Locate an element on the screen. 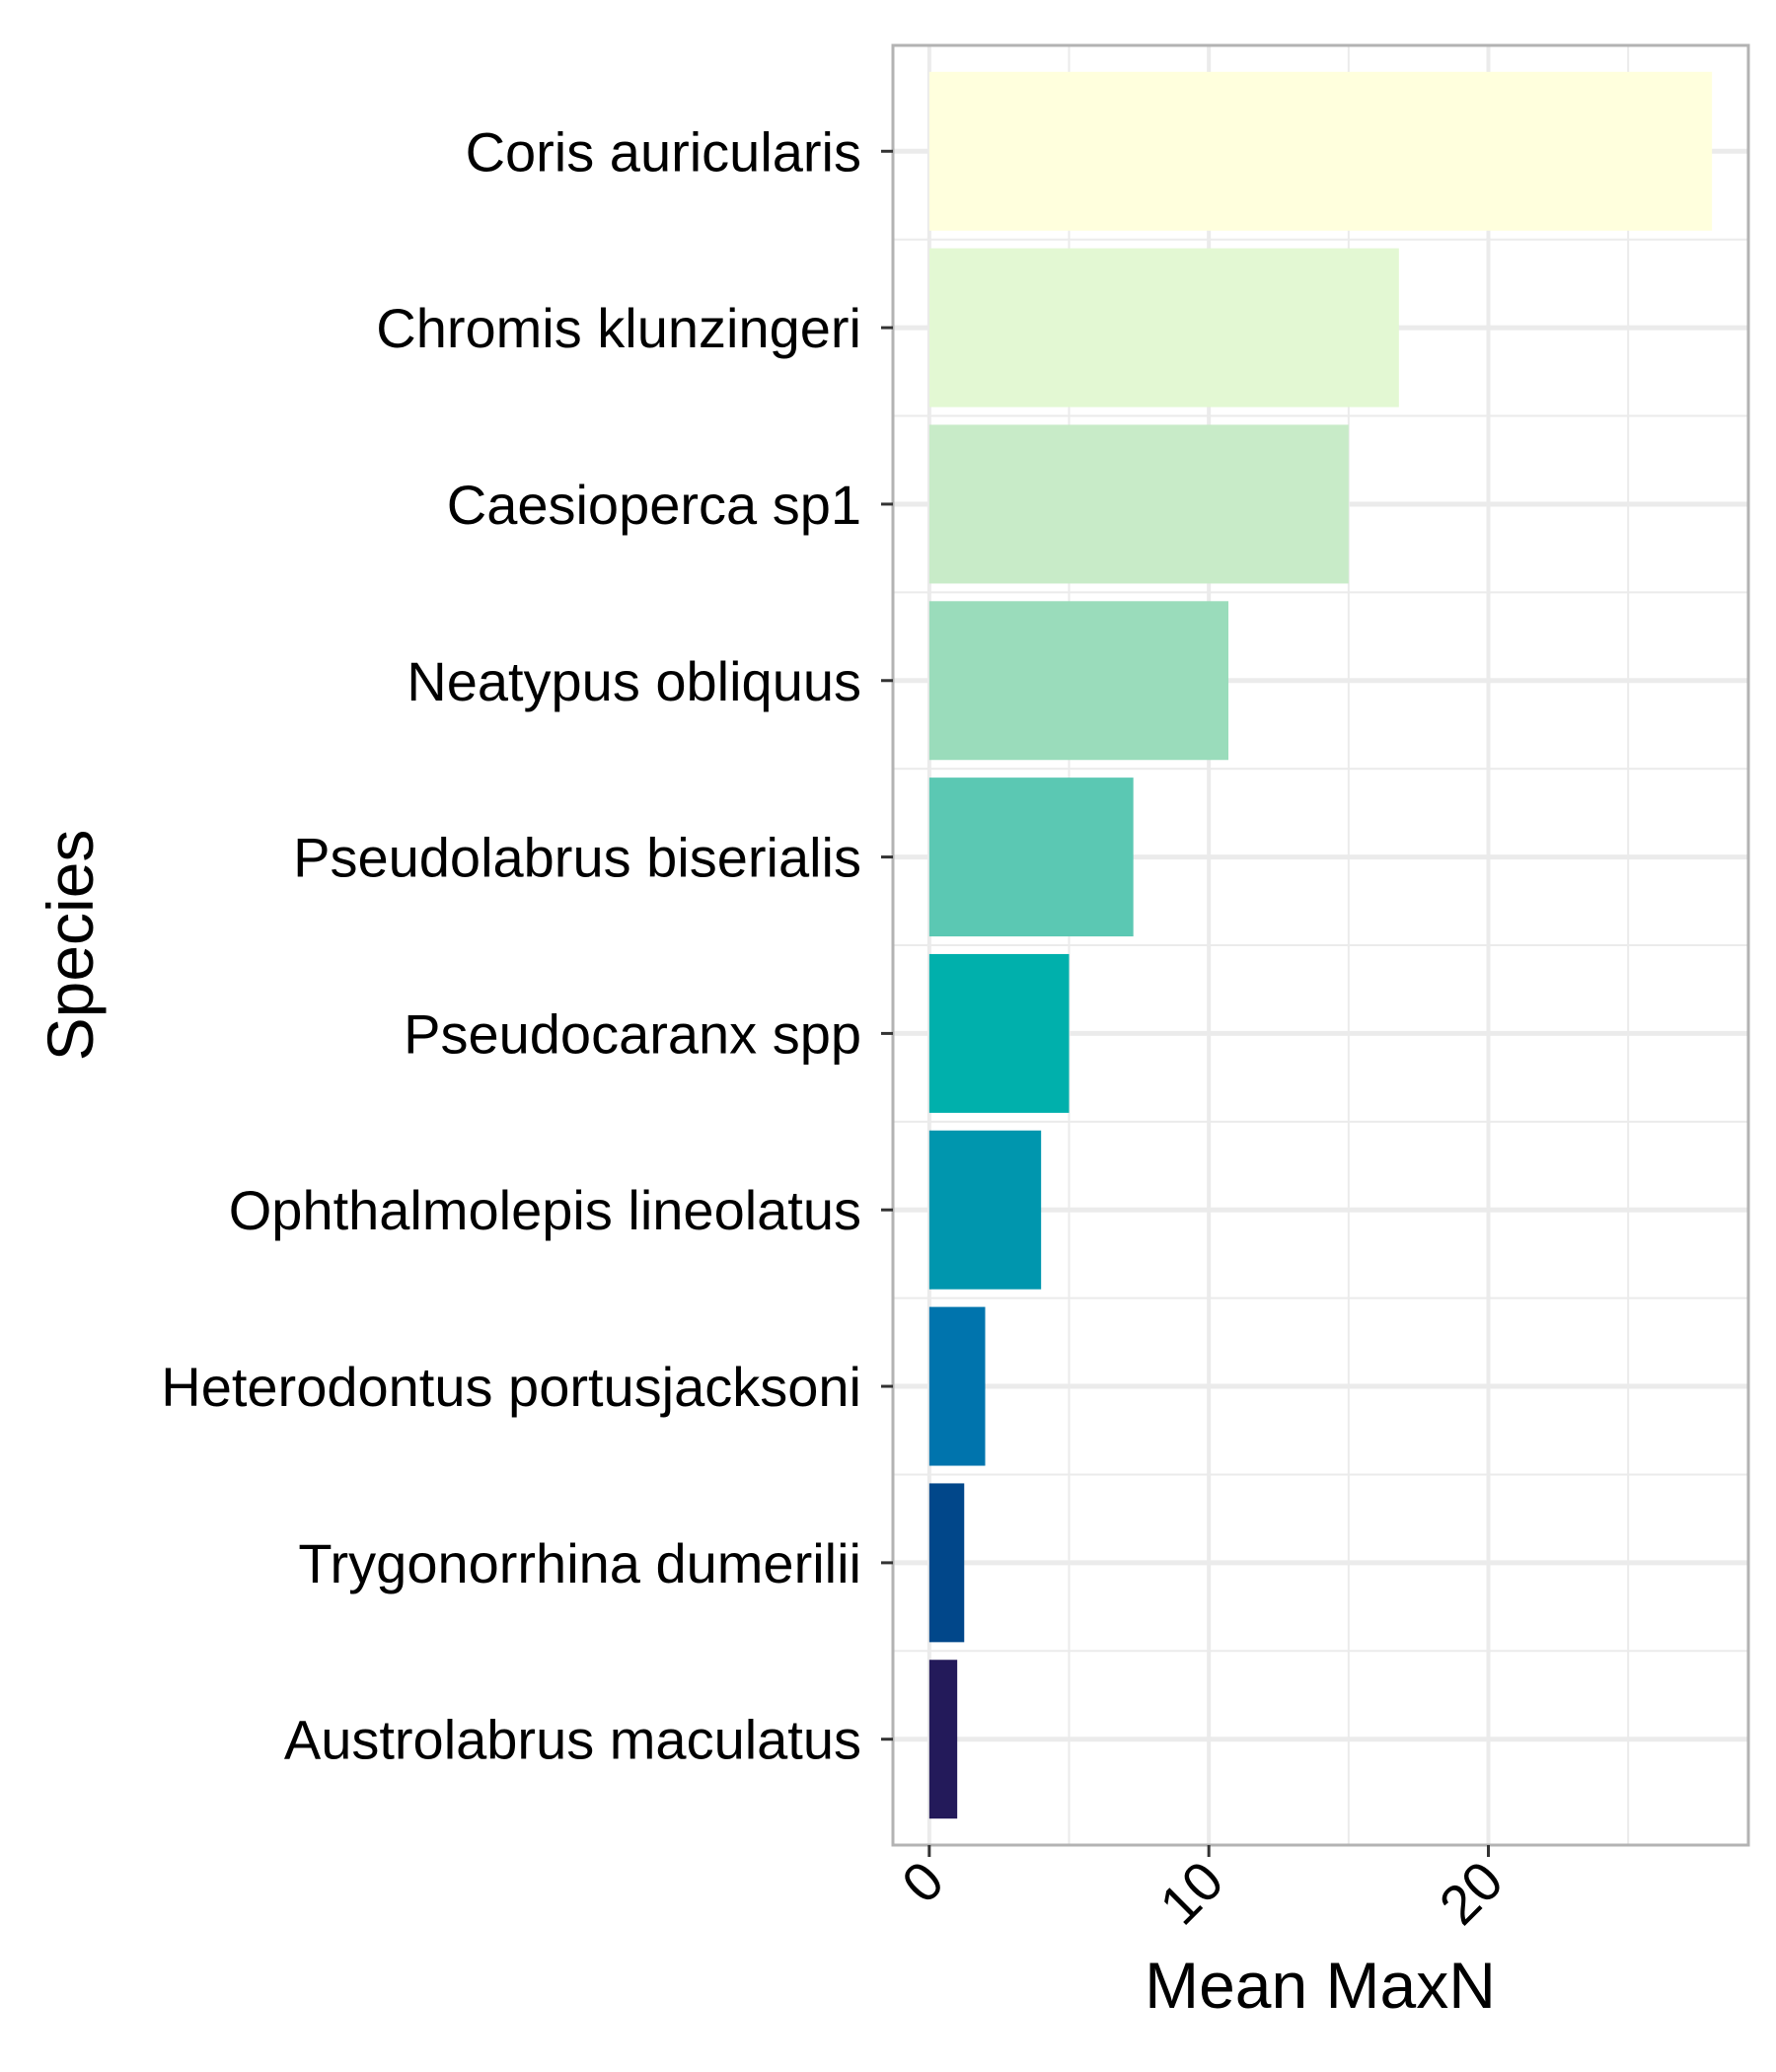  y-tick-label: Heterodontus portusjacksoni is located at coordinates (511, 1387).